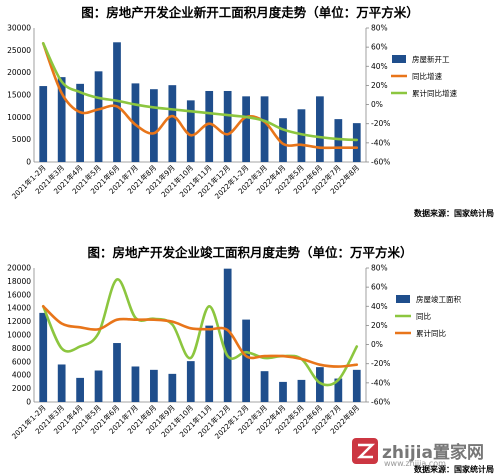  I want to click on chart-title: 图：房地产开发企业新开工面积月度走势（单位：万平方米）, so click(250, 12).